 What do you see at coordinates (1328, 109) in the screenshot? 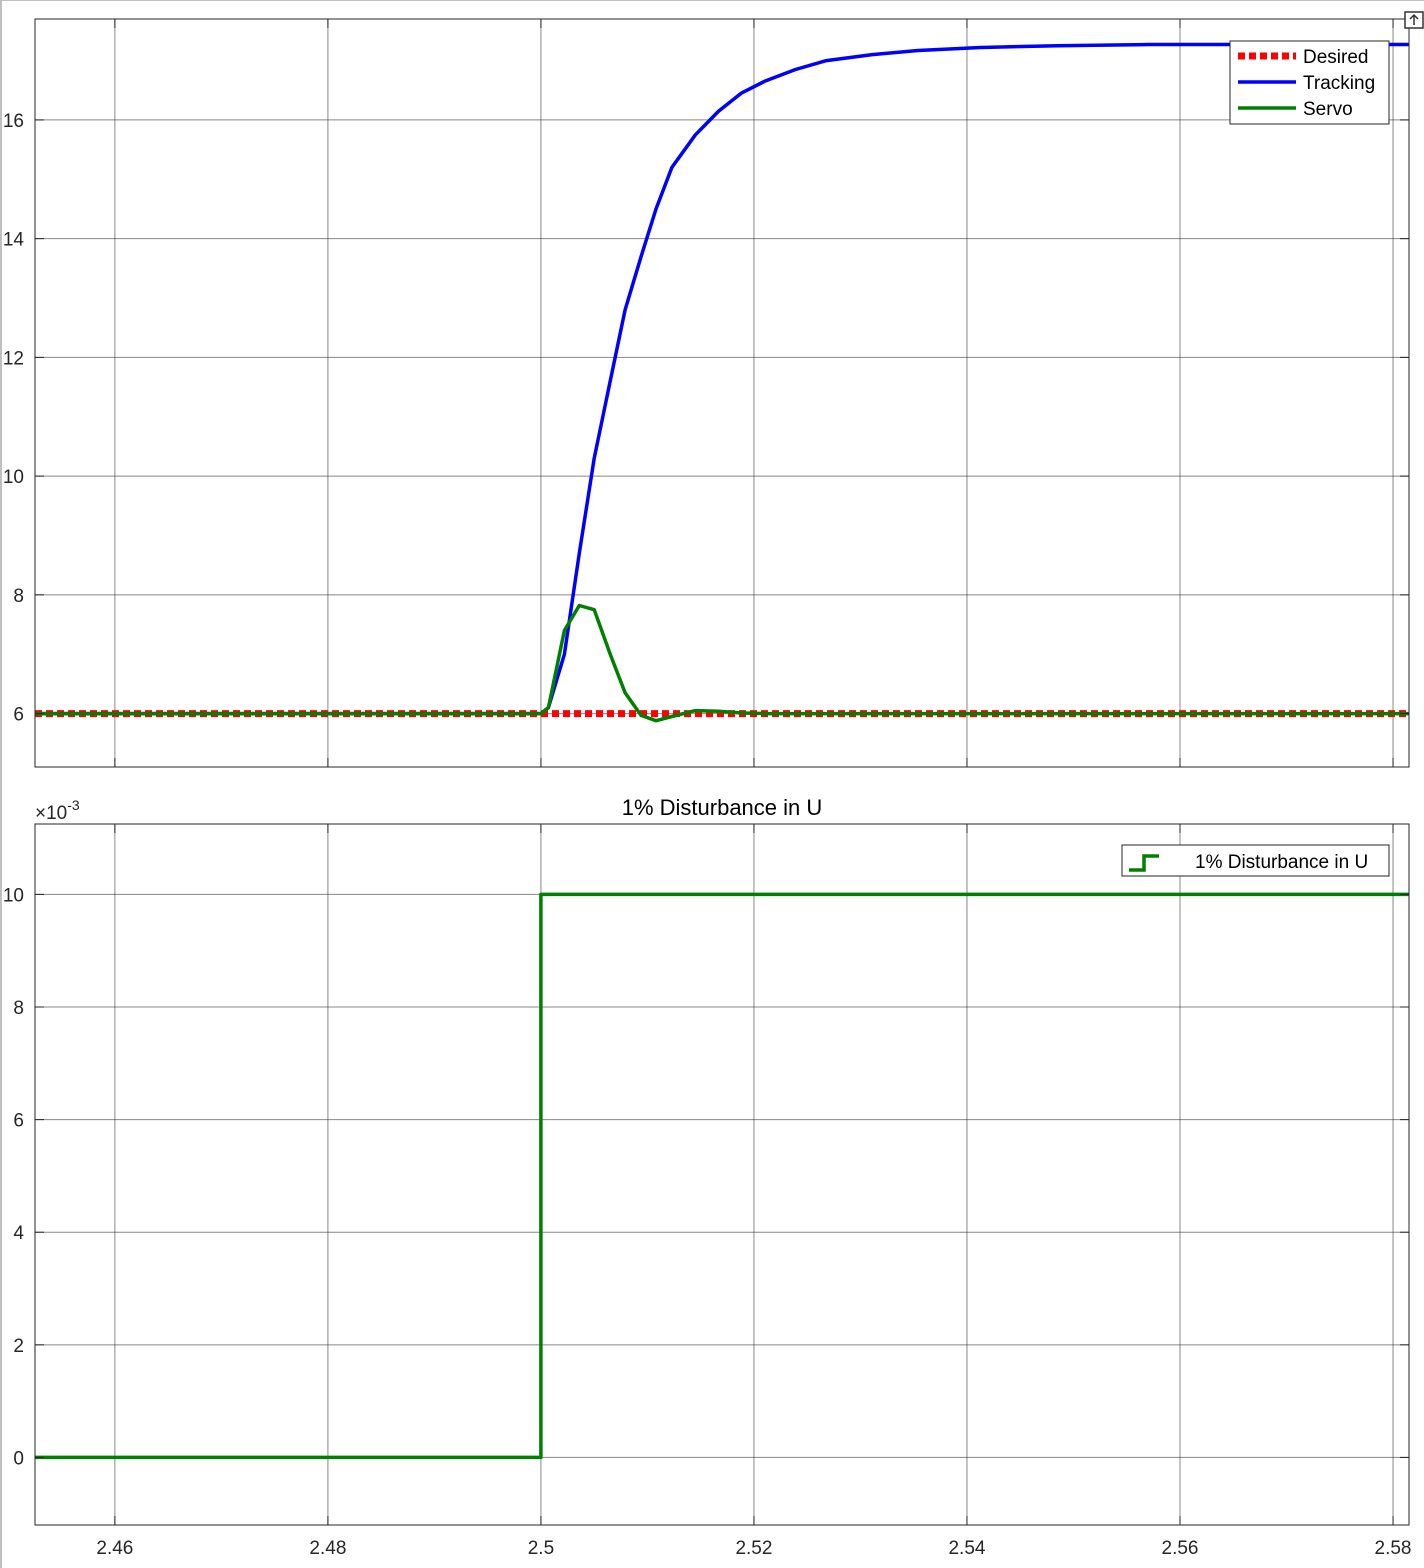
I see `legend-label-servo: Servo` at bounding box center [1328, 109].